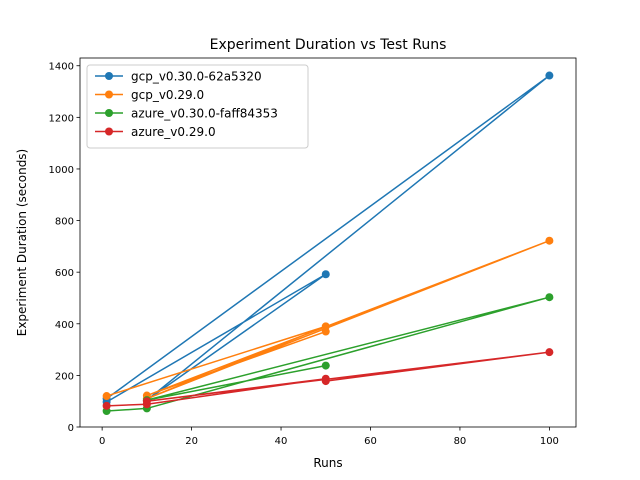 The width and height of the screenshot is (640, 480). Describe the element at coordinates (64, 325) in the screenshot. I see `y-tick-label: 400` at that location.